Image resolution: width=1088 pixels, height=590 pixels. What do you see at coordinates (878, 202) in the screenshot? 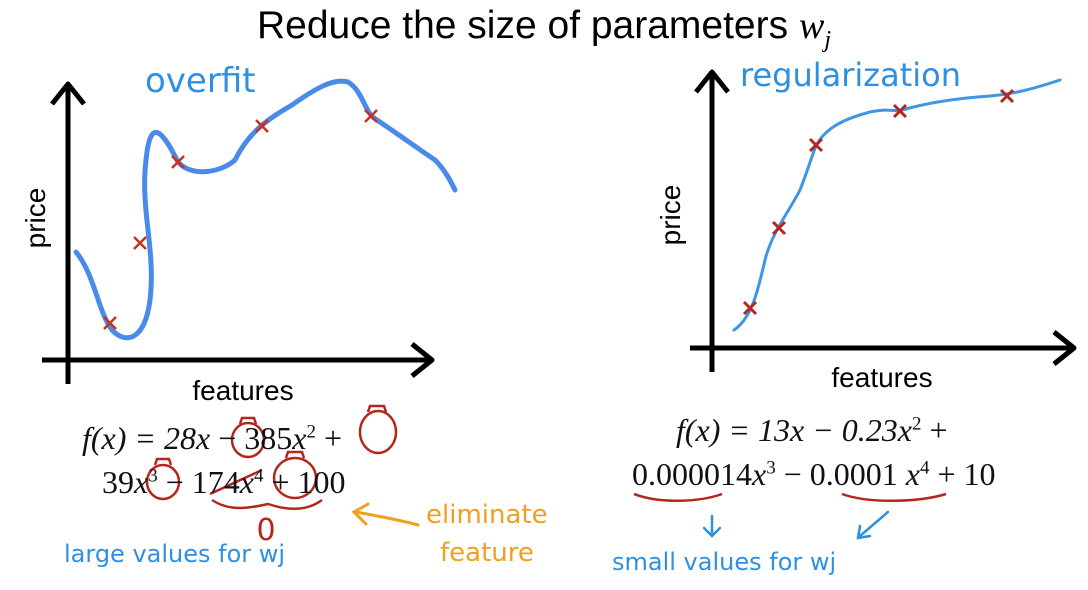
I see `right-data-markers` at bounding box center [878, 202].